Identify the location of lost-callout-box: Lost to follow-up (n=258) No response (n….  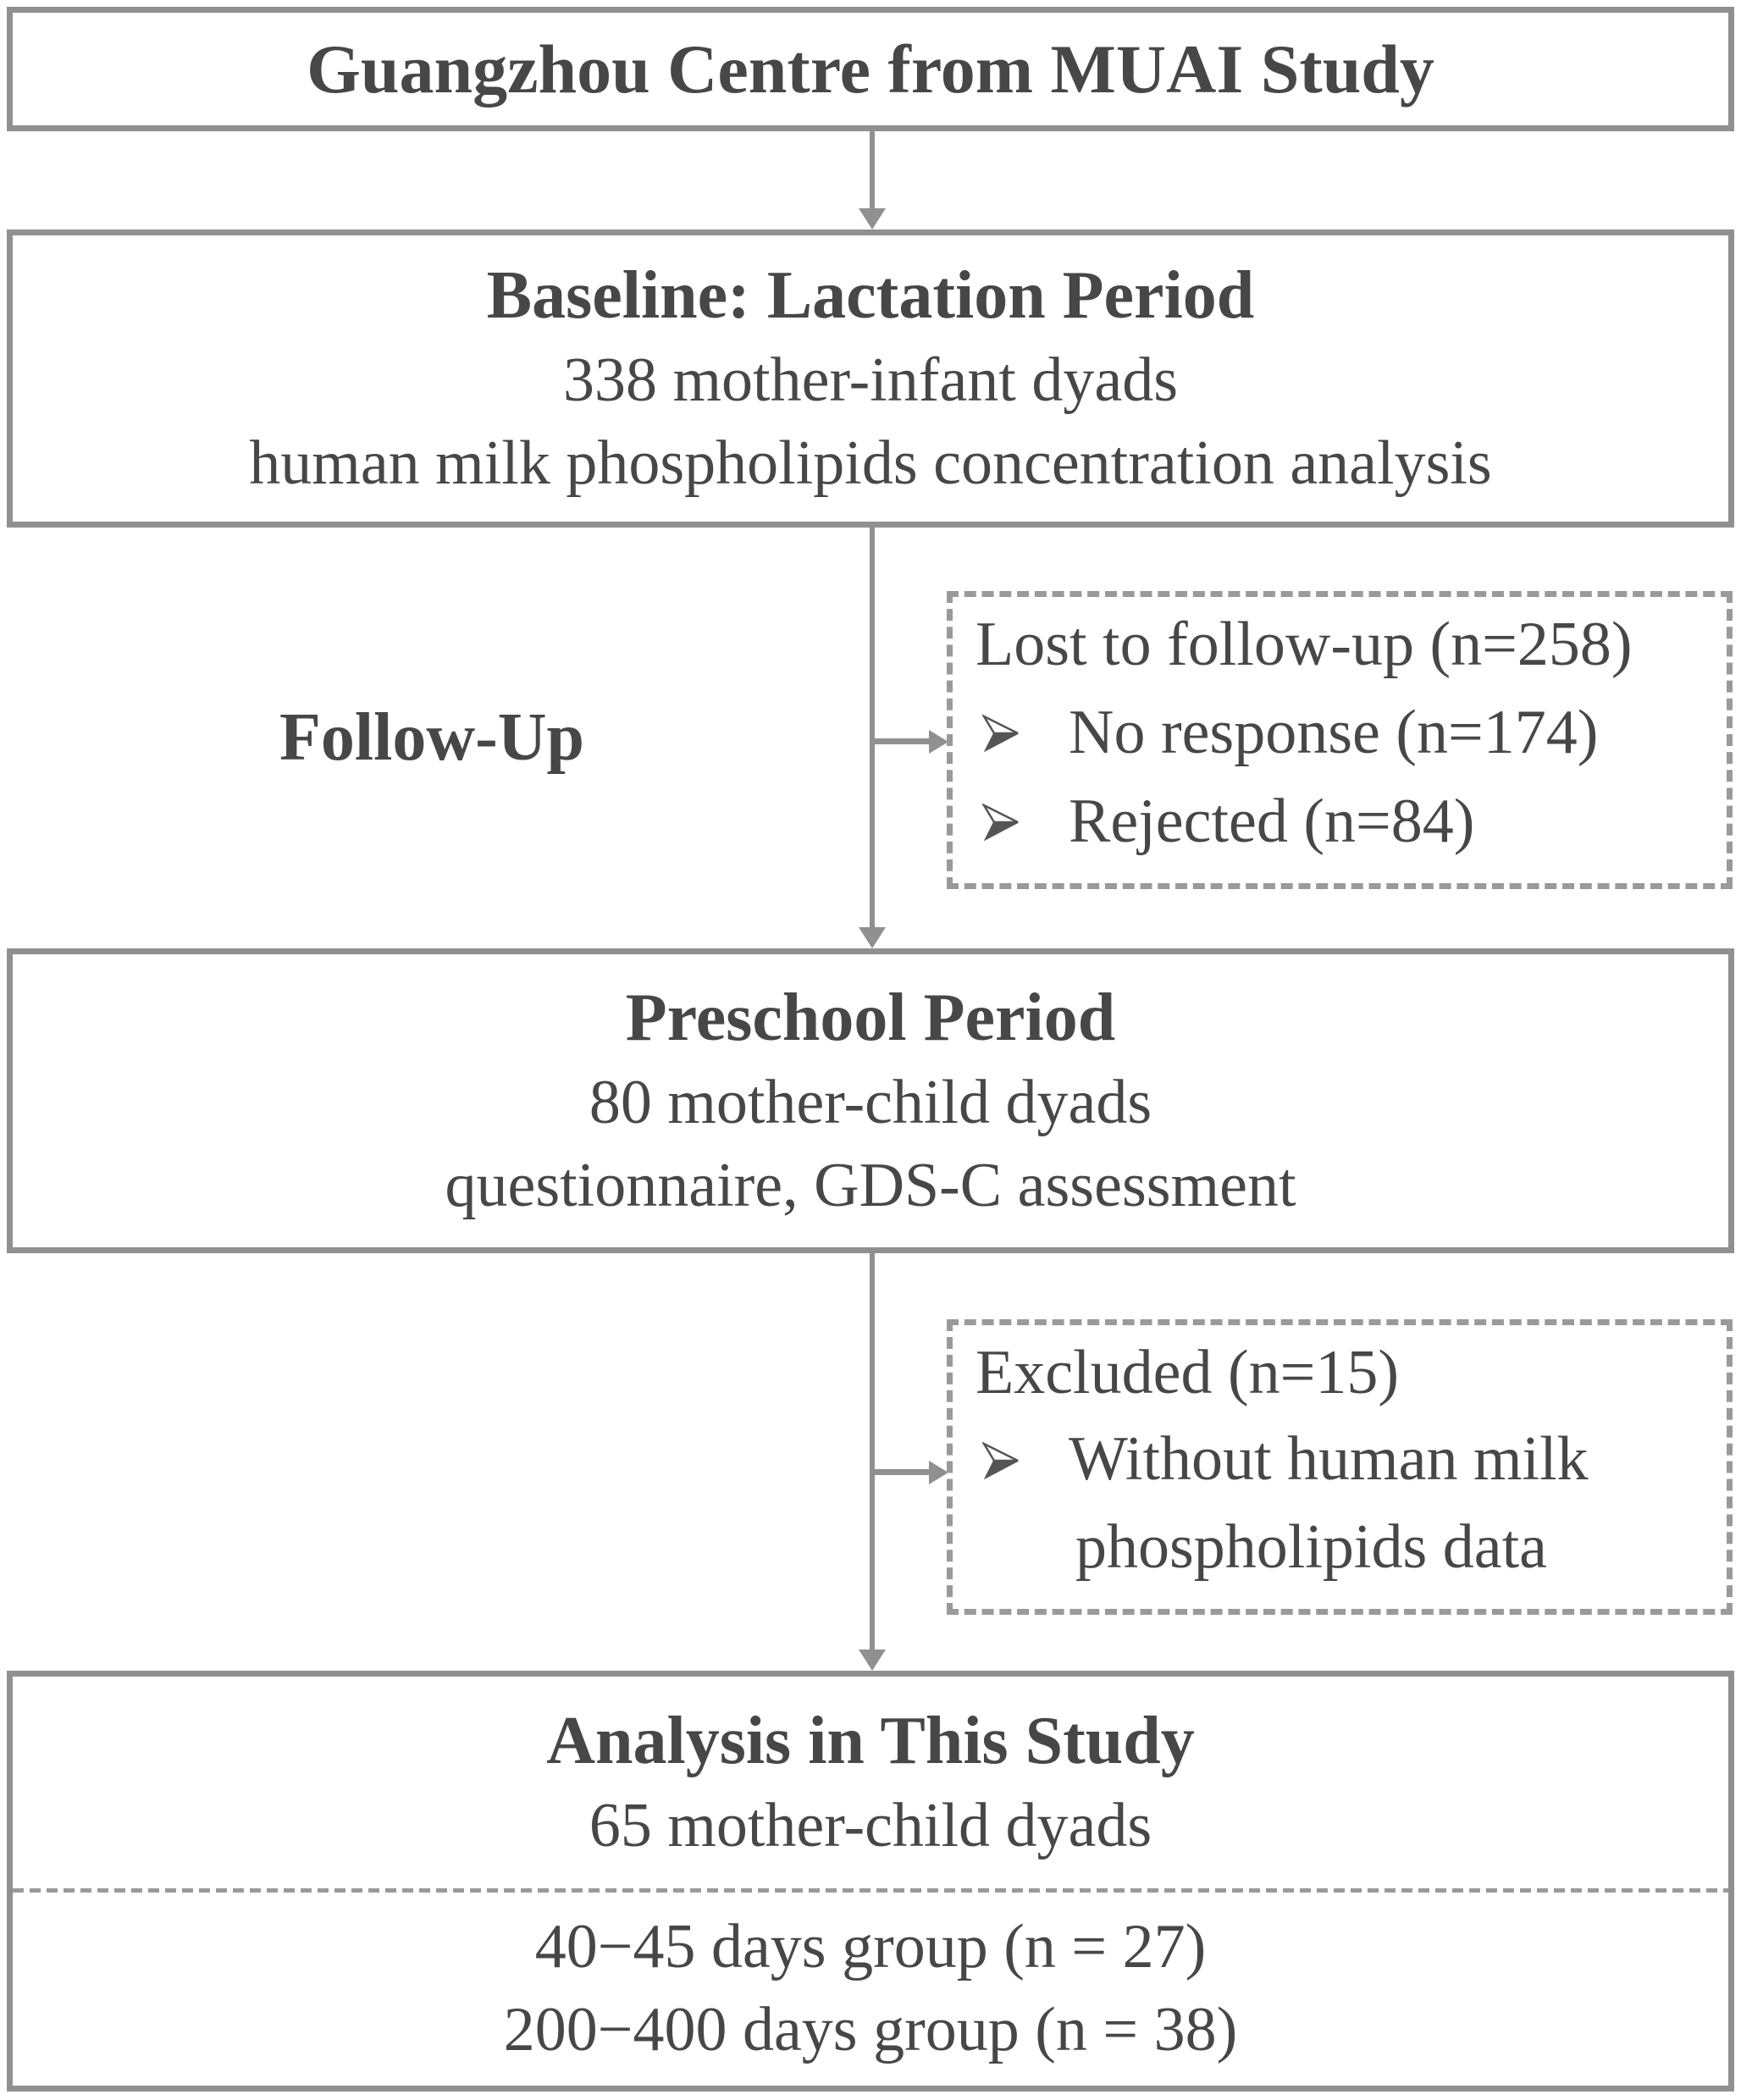
(1340, 740).